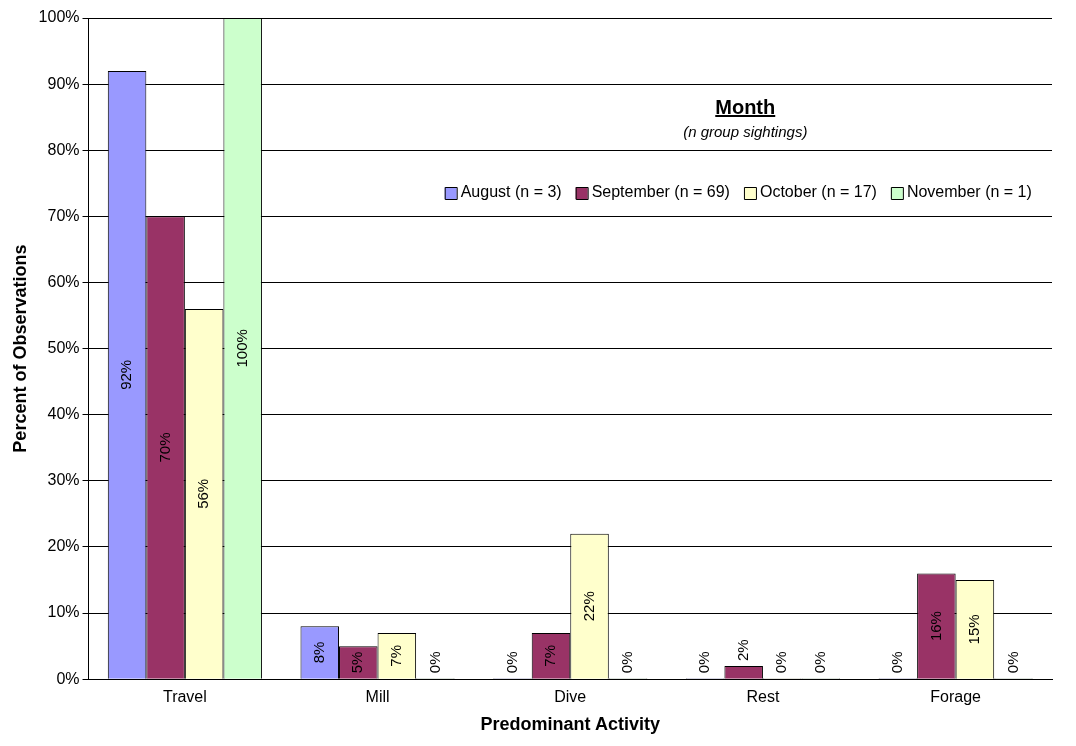 Image resolution: width=1076 pixels, height=746 pixels. Describe the element at coordinates (59, 17) in the screenshot. I see `y-tick-label: 100%` at that location.